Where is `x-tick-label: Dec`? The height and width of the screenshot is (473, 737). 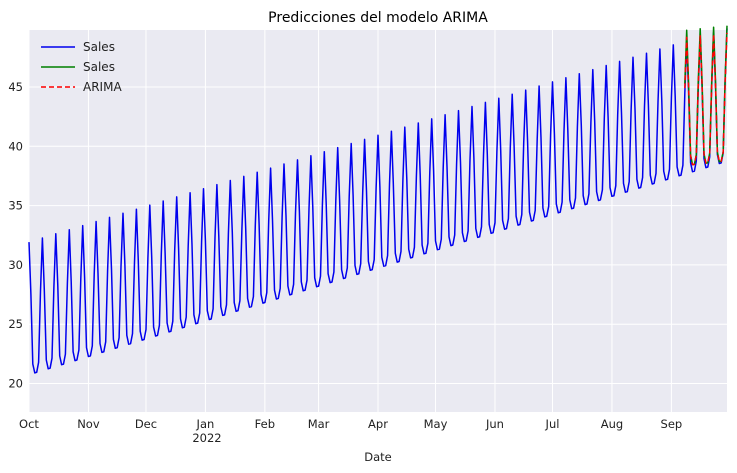
x-tick-label: Dec is located at coordinates (146, 424).